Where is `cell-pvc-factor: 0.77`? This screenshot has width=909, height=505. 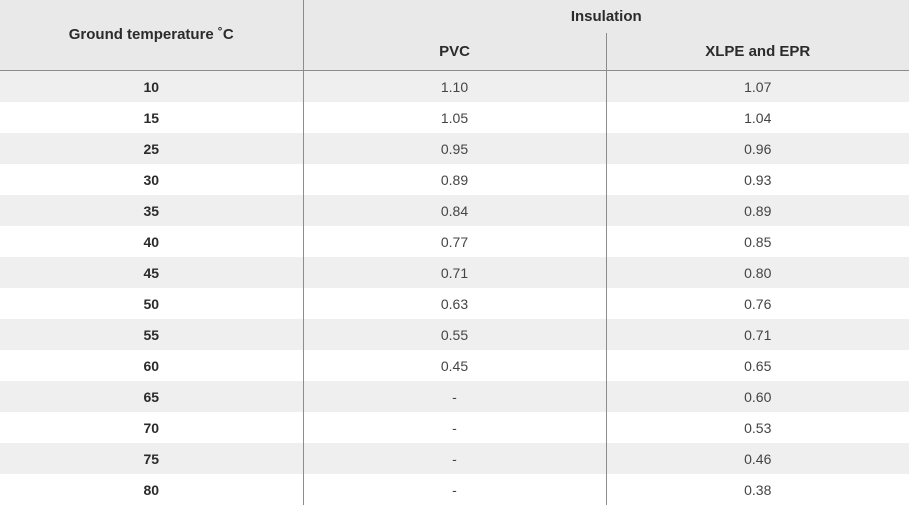 cell-pvc-factor: 0.77 is located at coordinates (454, 241).